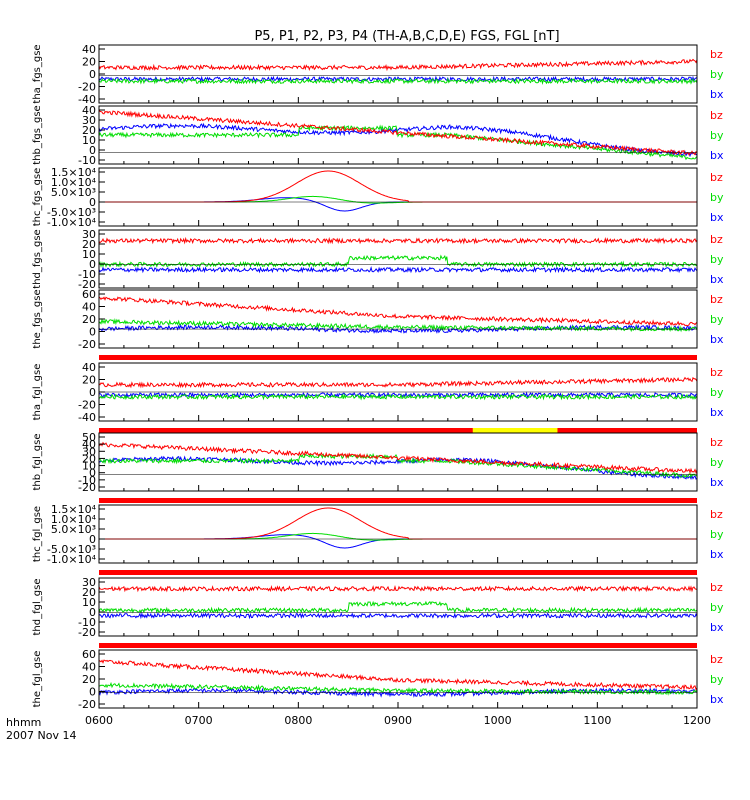  What do you see at coordinates (398, 186) in the screenshot?
I see `series-bz-thc_fgs_gse` at bounding box center [398, 186].